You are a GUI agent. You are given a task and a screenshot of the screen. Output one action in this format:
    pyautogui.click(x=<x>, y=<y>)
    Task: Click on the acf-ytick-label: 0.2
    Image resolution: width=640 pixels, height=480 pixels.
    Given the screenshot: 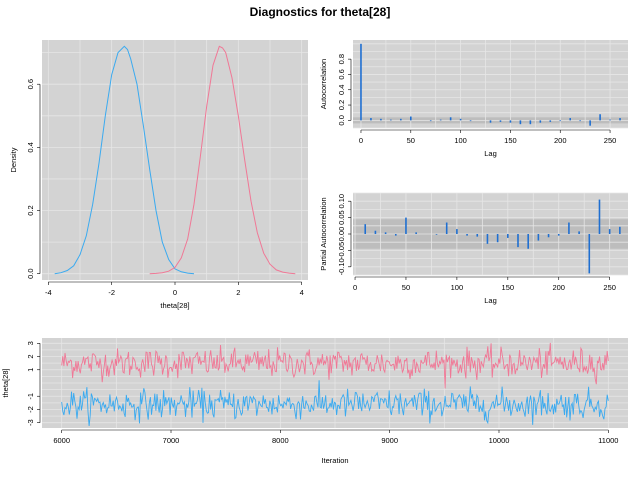 What is the action you would take?
    pyautogui.click(x=341, y=105)
    